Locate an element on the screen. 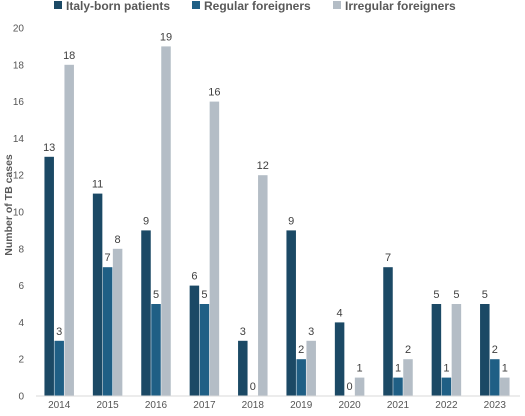 The image size is (525, 416). bar-irregular-foreigners-2022 is located at coordinates (456, 350).